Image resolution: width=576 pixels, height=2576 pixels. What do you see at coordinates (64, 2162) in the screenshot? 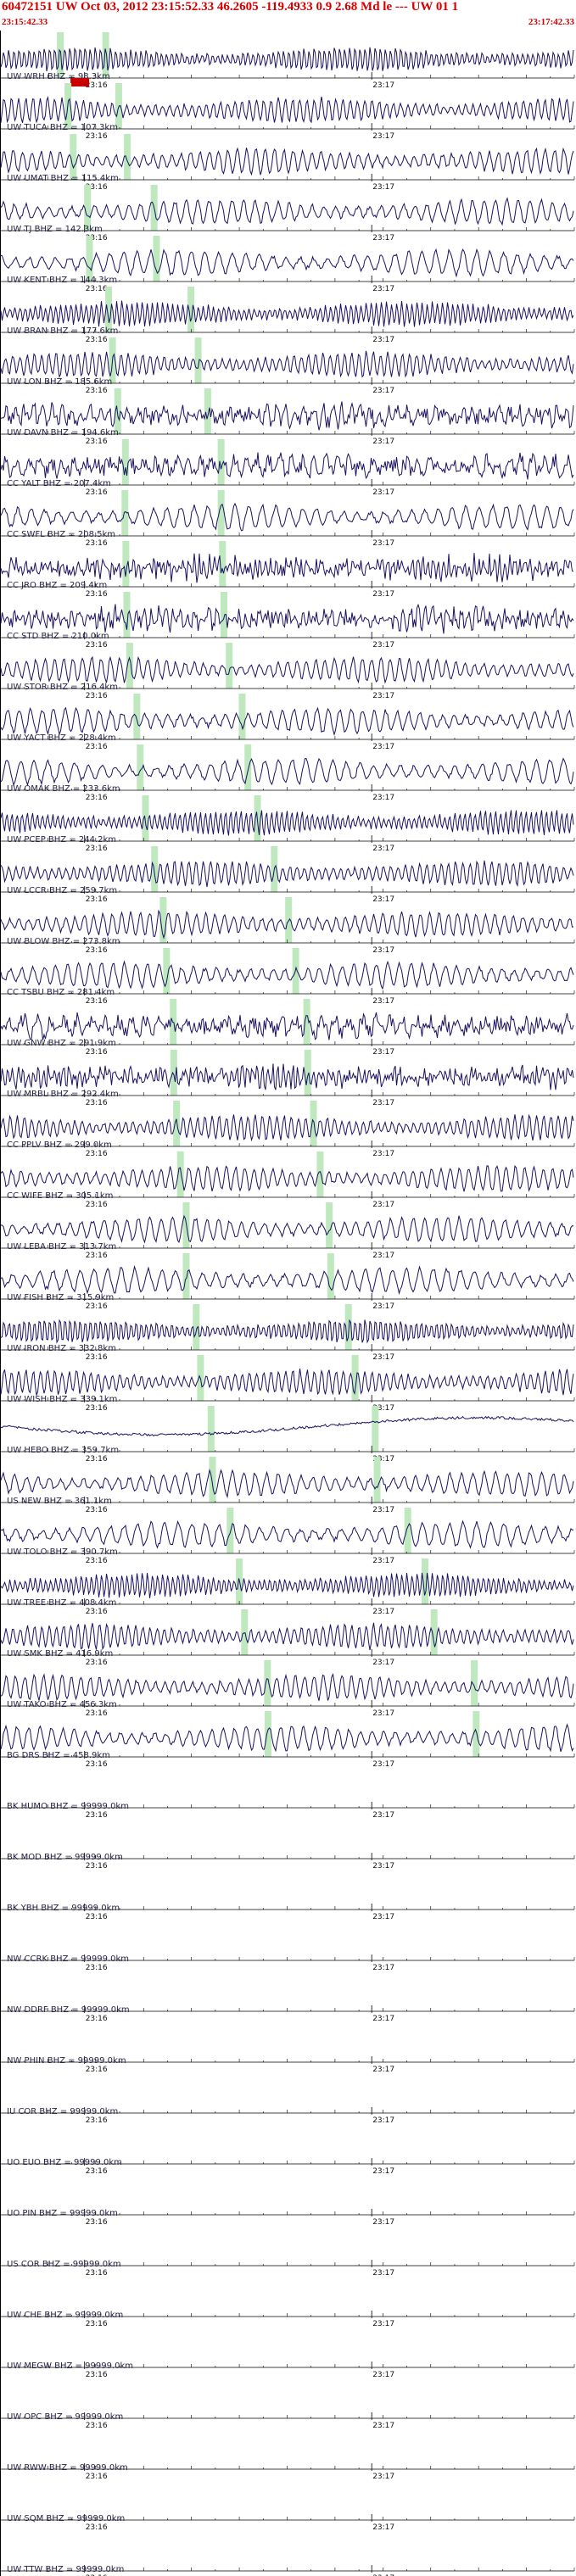
I see `station-label: UO EUO BHZ = 99999.0km` at bounding box center [64, 2162].